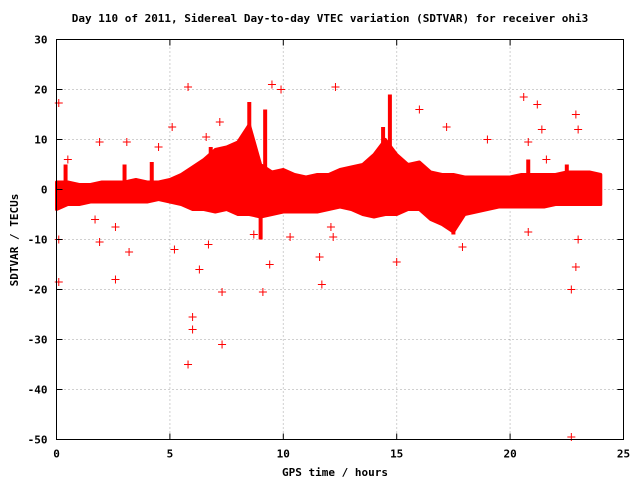 The width and height of the screenshot is (640, 480). What do you see at coordinates (40, 90) in the screenshot?
I see `y-tick-label: 20` at bounding box center [40, 90].